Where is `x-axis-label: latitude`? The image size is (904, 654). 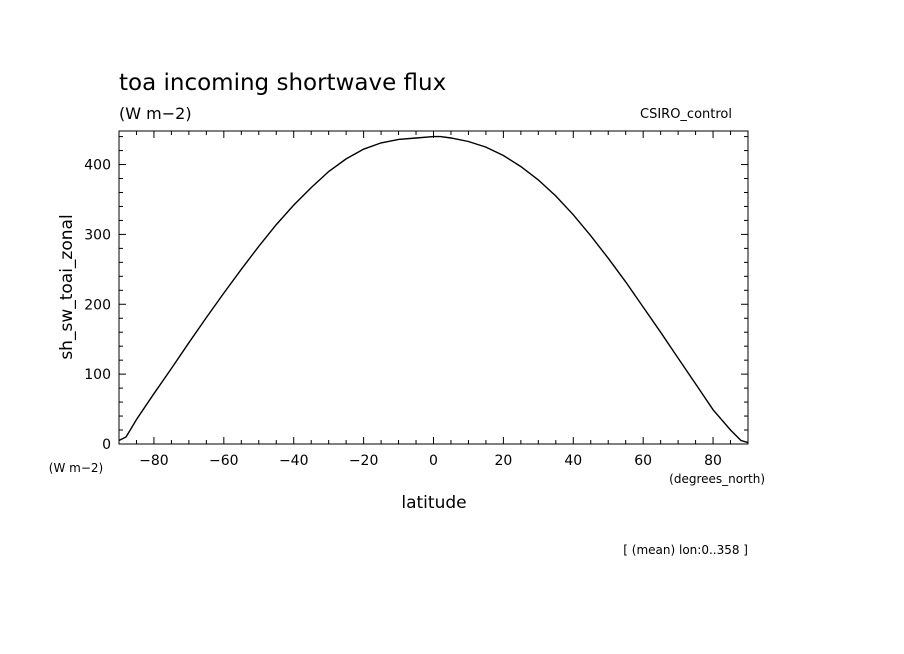 x-axis-label: latitude is located at coordinates (433, 503).